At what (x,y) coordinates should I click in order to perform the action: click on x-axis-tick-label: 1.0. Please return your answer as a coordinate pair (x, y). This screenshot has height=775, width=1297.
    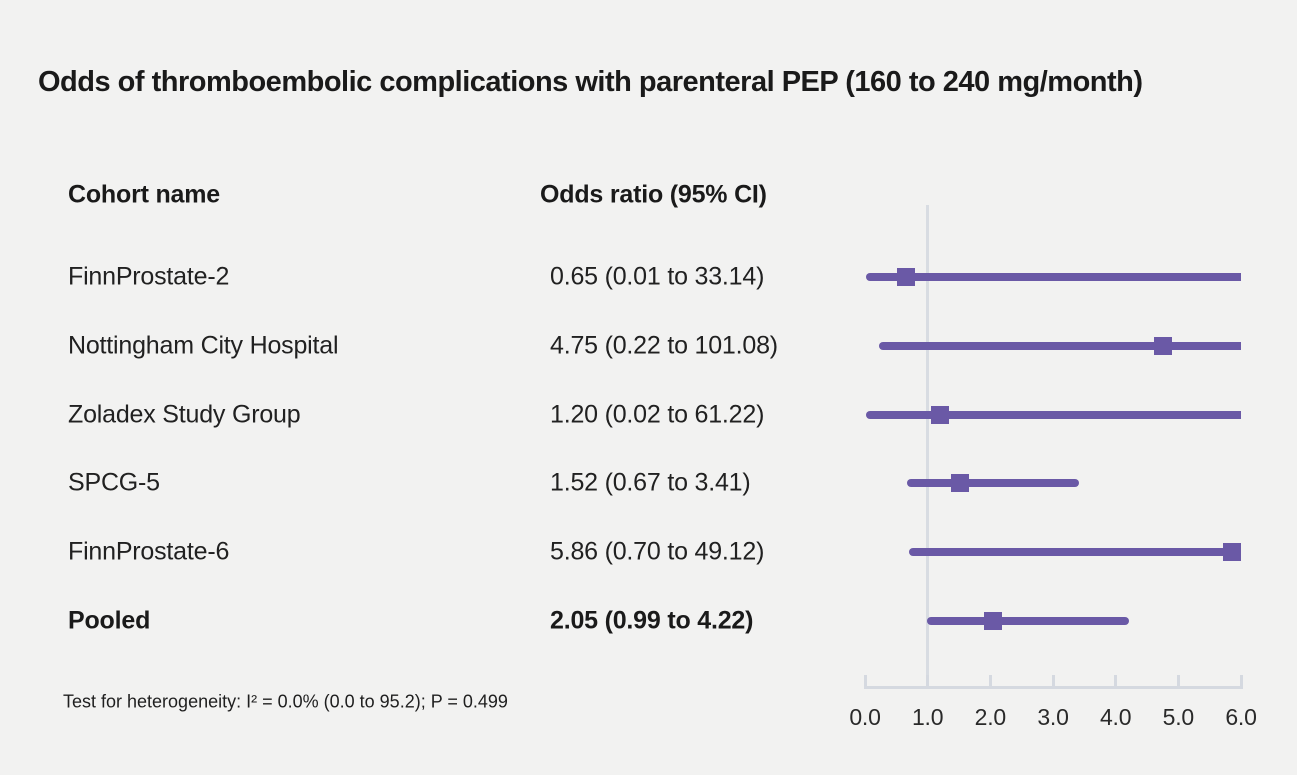
    Looking at the image, I should click on (927, 717).